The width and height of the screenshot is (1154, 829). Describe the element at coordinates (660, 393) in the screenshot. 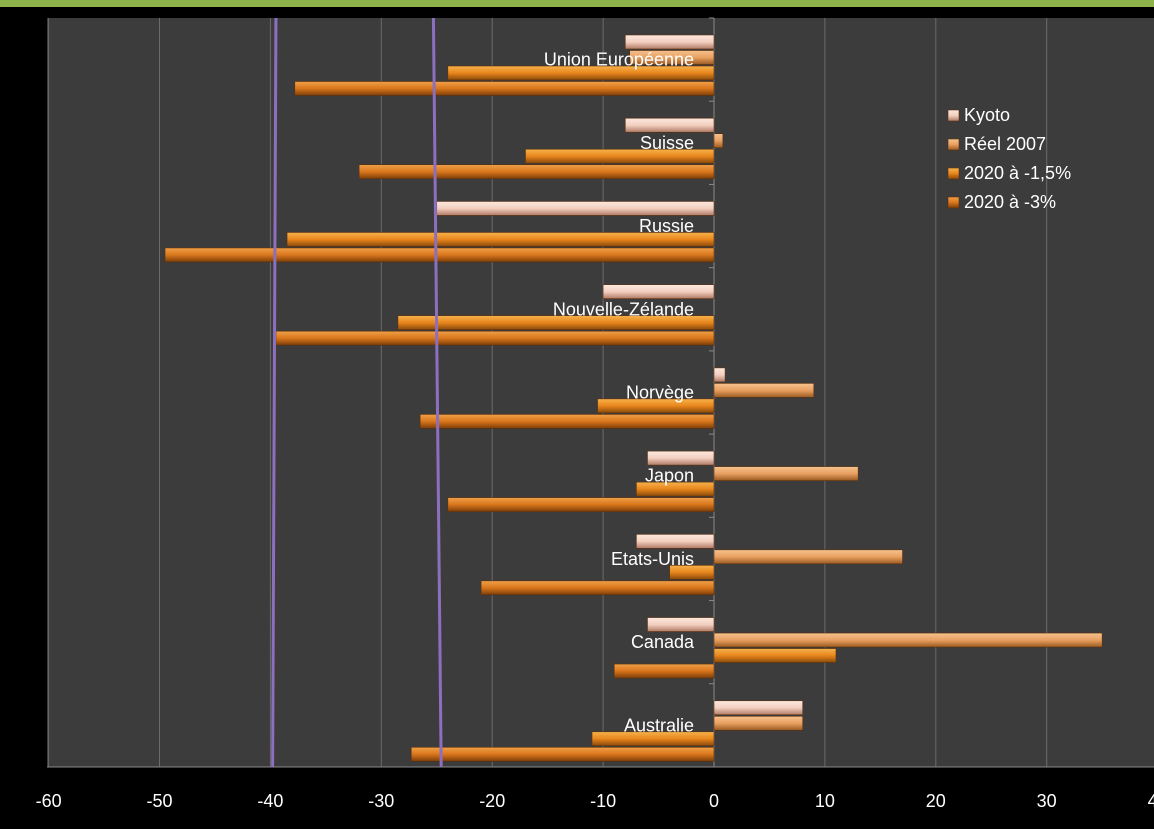

I see `category-label-norvege: Norvège` at that location.